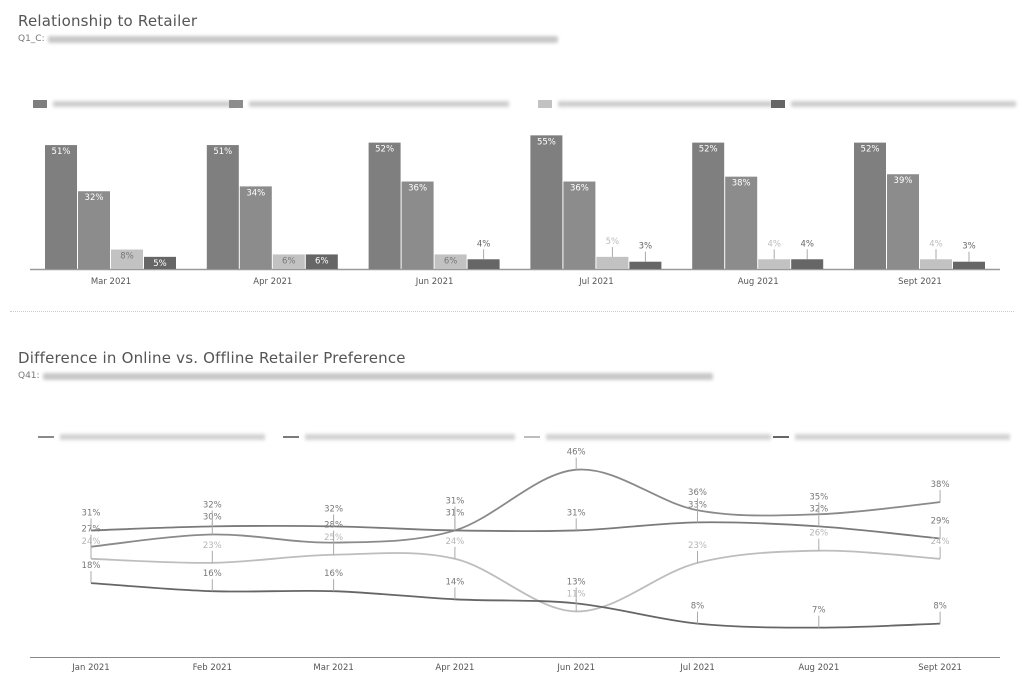 The width and height of the screenshot is (1024, 693). What do you see at coordinates (818, 668) in the screenshot?
I see `line-x-tick-label: Aug 2021` at bounding box center [818, 668].